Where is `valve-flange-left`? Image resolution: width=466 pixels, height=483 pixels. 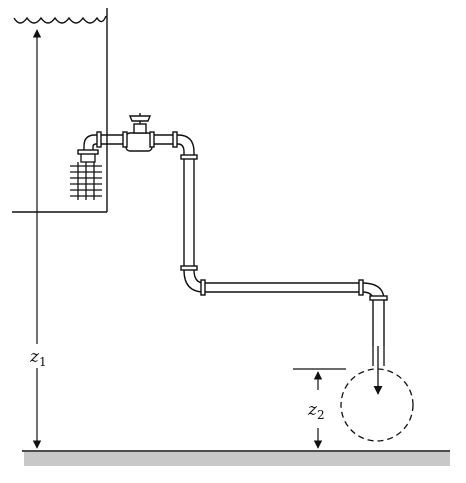
valve-flange-left is located at coordinates (125, 139).